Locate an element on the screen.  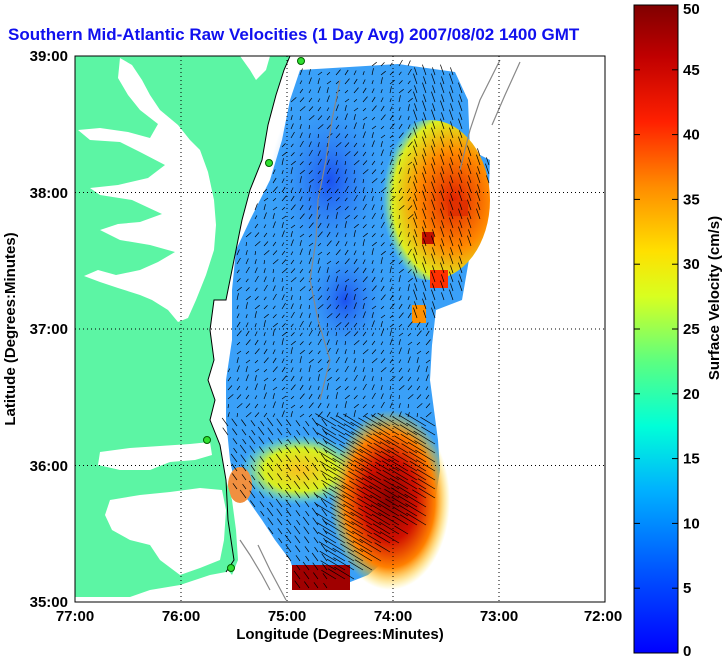
x-tick-label: 72:00 is located at coordinates (603, 616).